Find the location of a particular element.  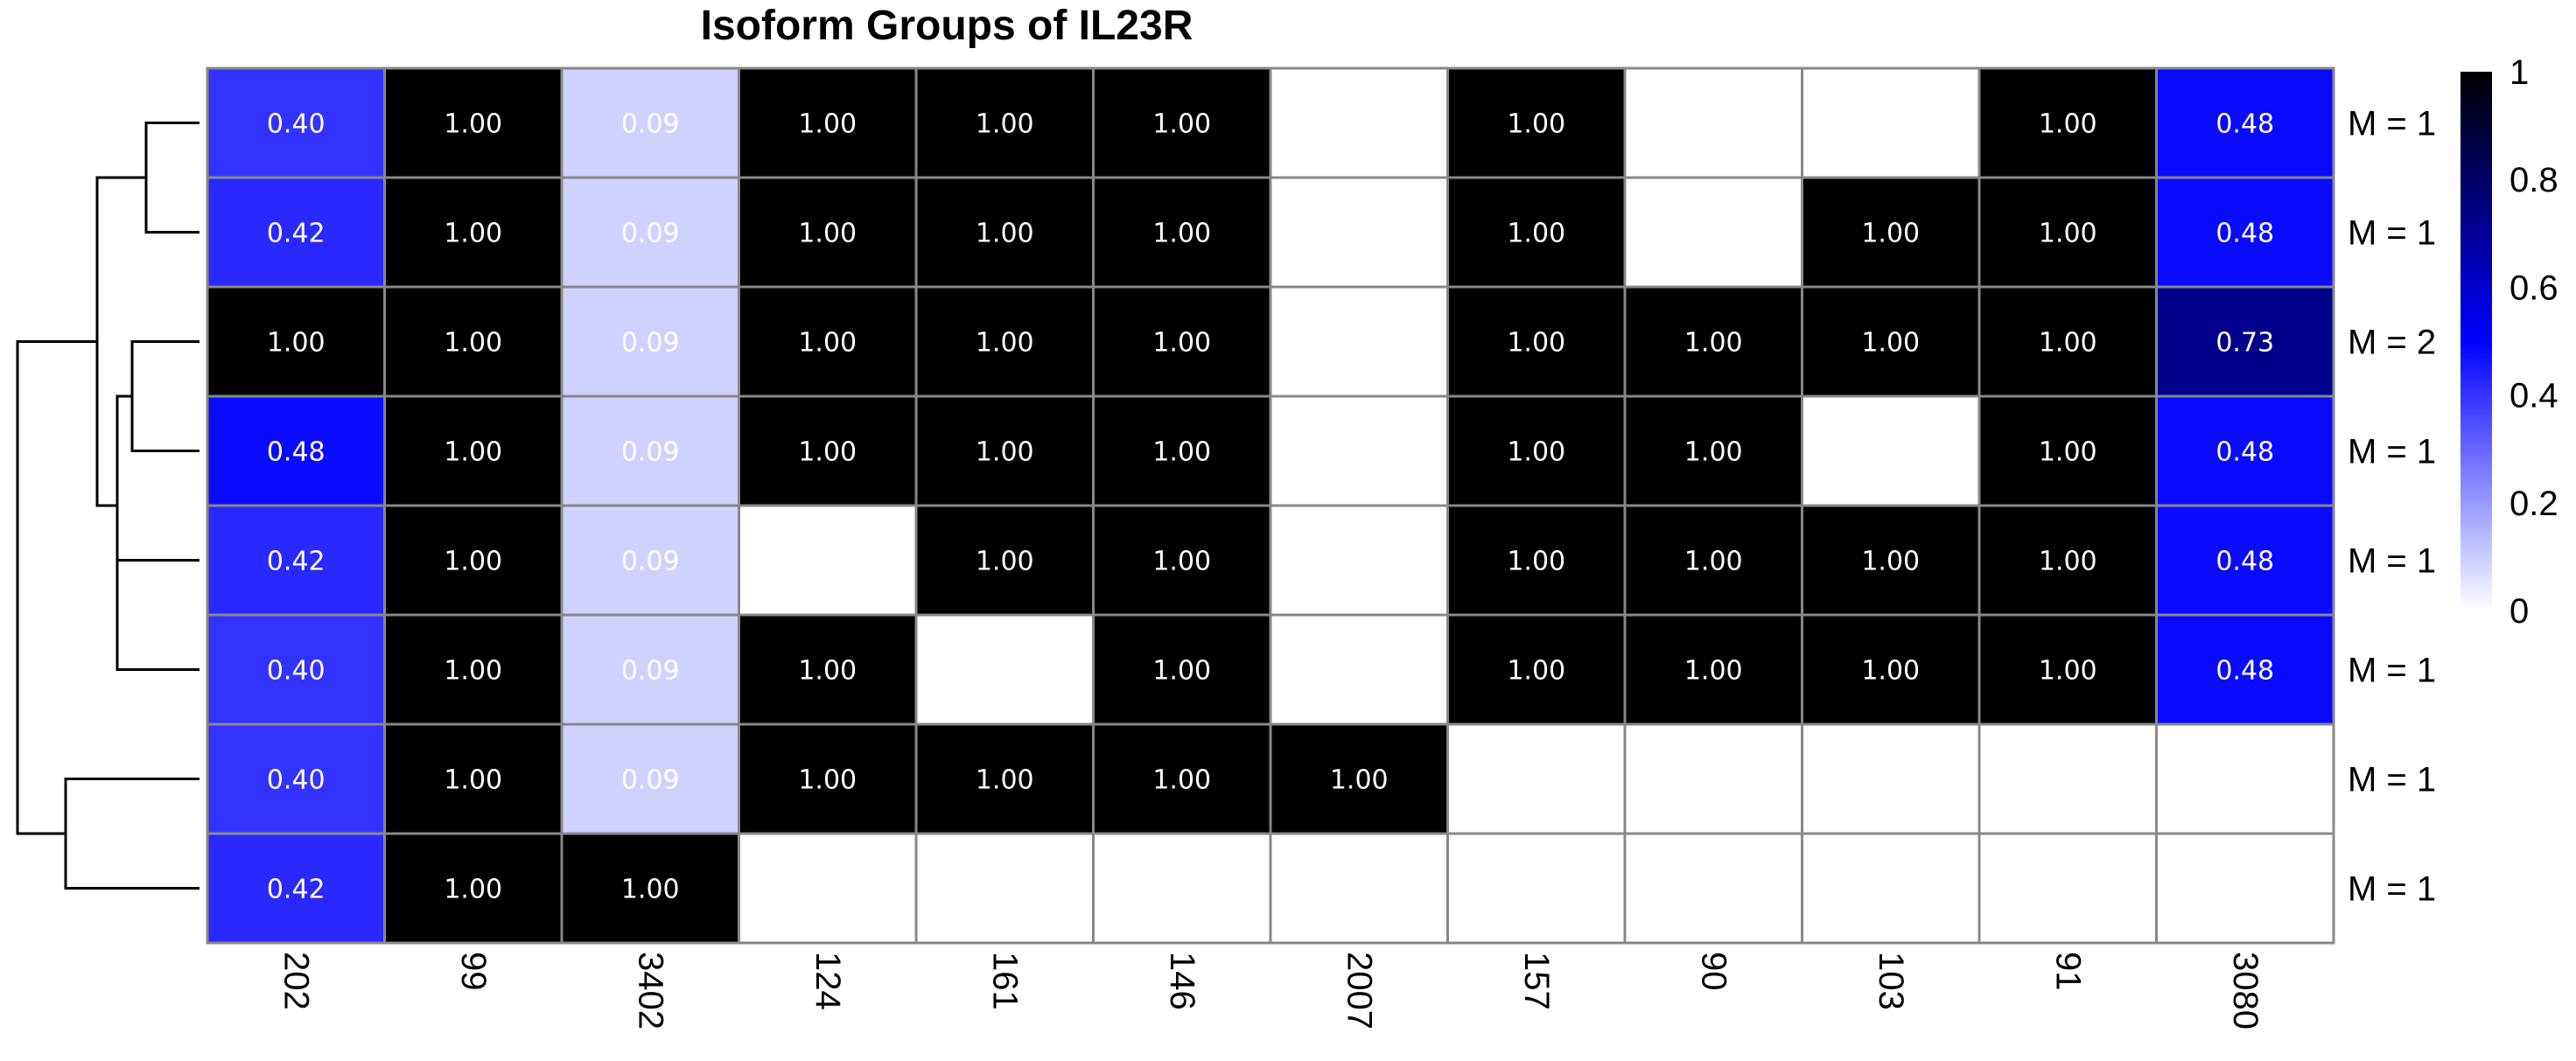

legend-tick-label: 0 is located at coordinates (2519, 611).